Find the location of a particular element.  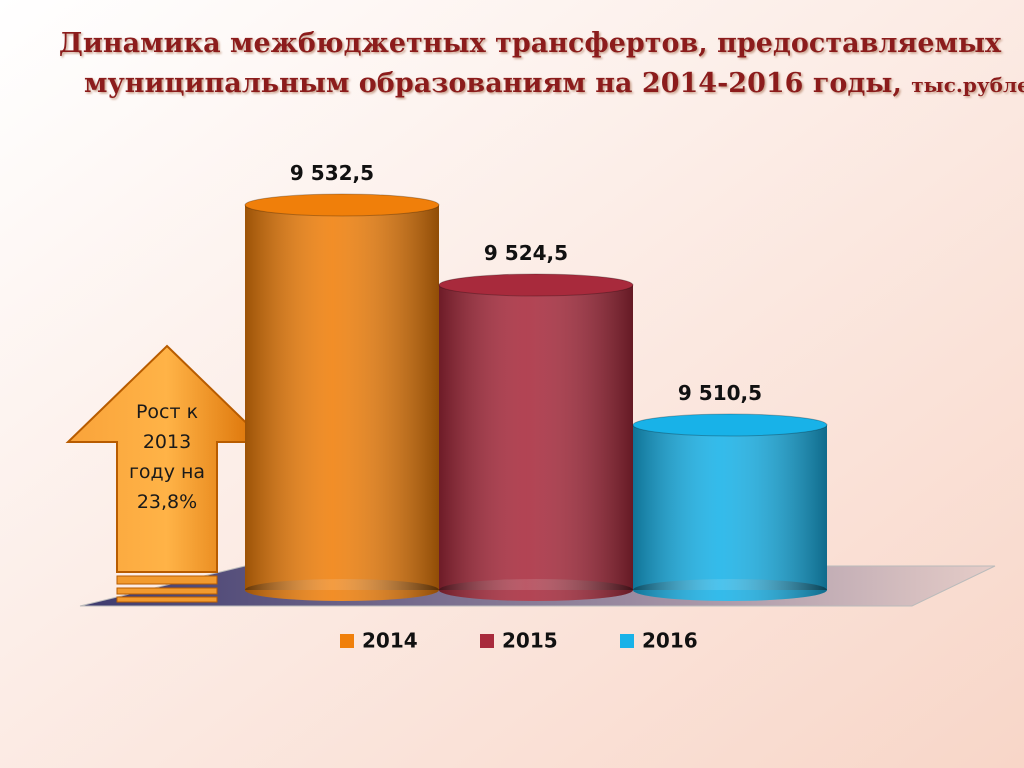

legend-label: 2014 is located at coordinates (390, 641).